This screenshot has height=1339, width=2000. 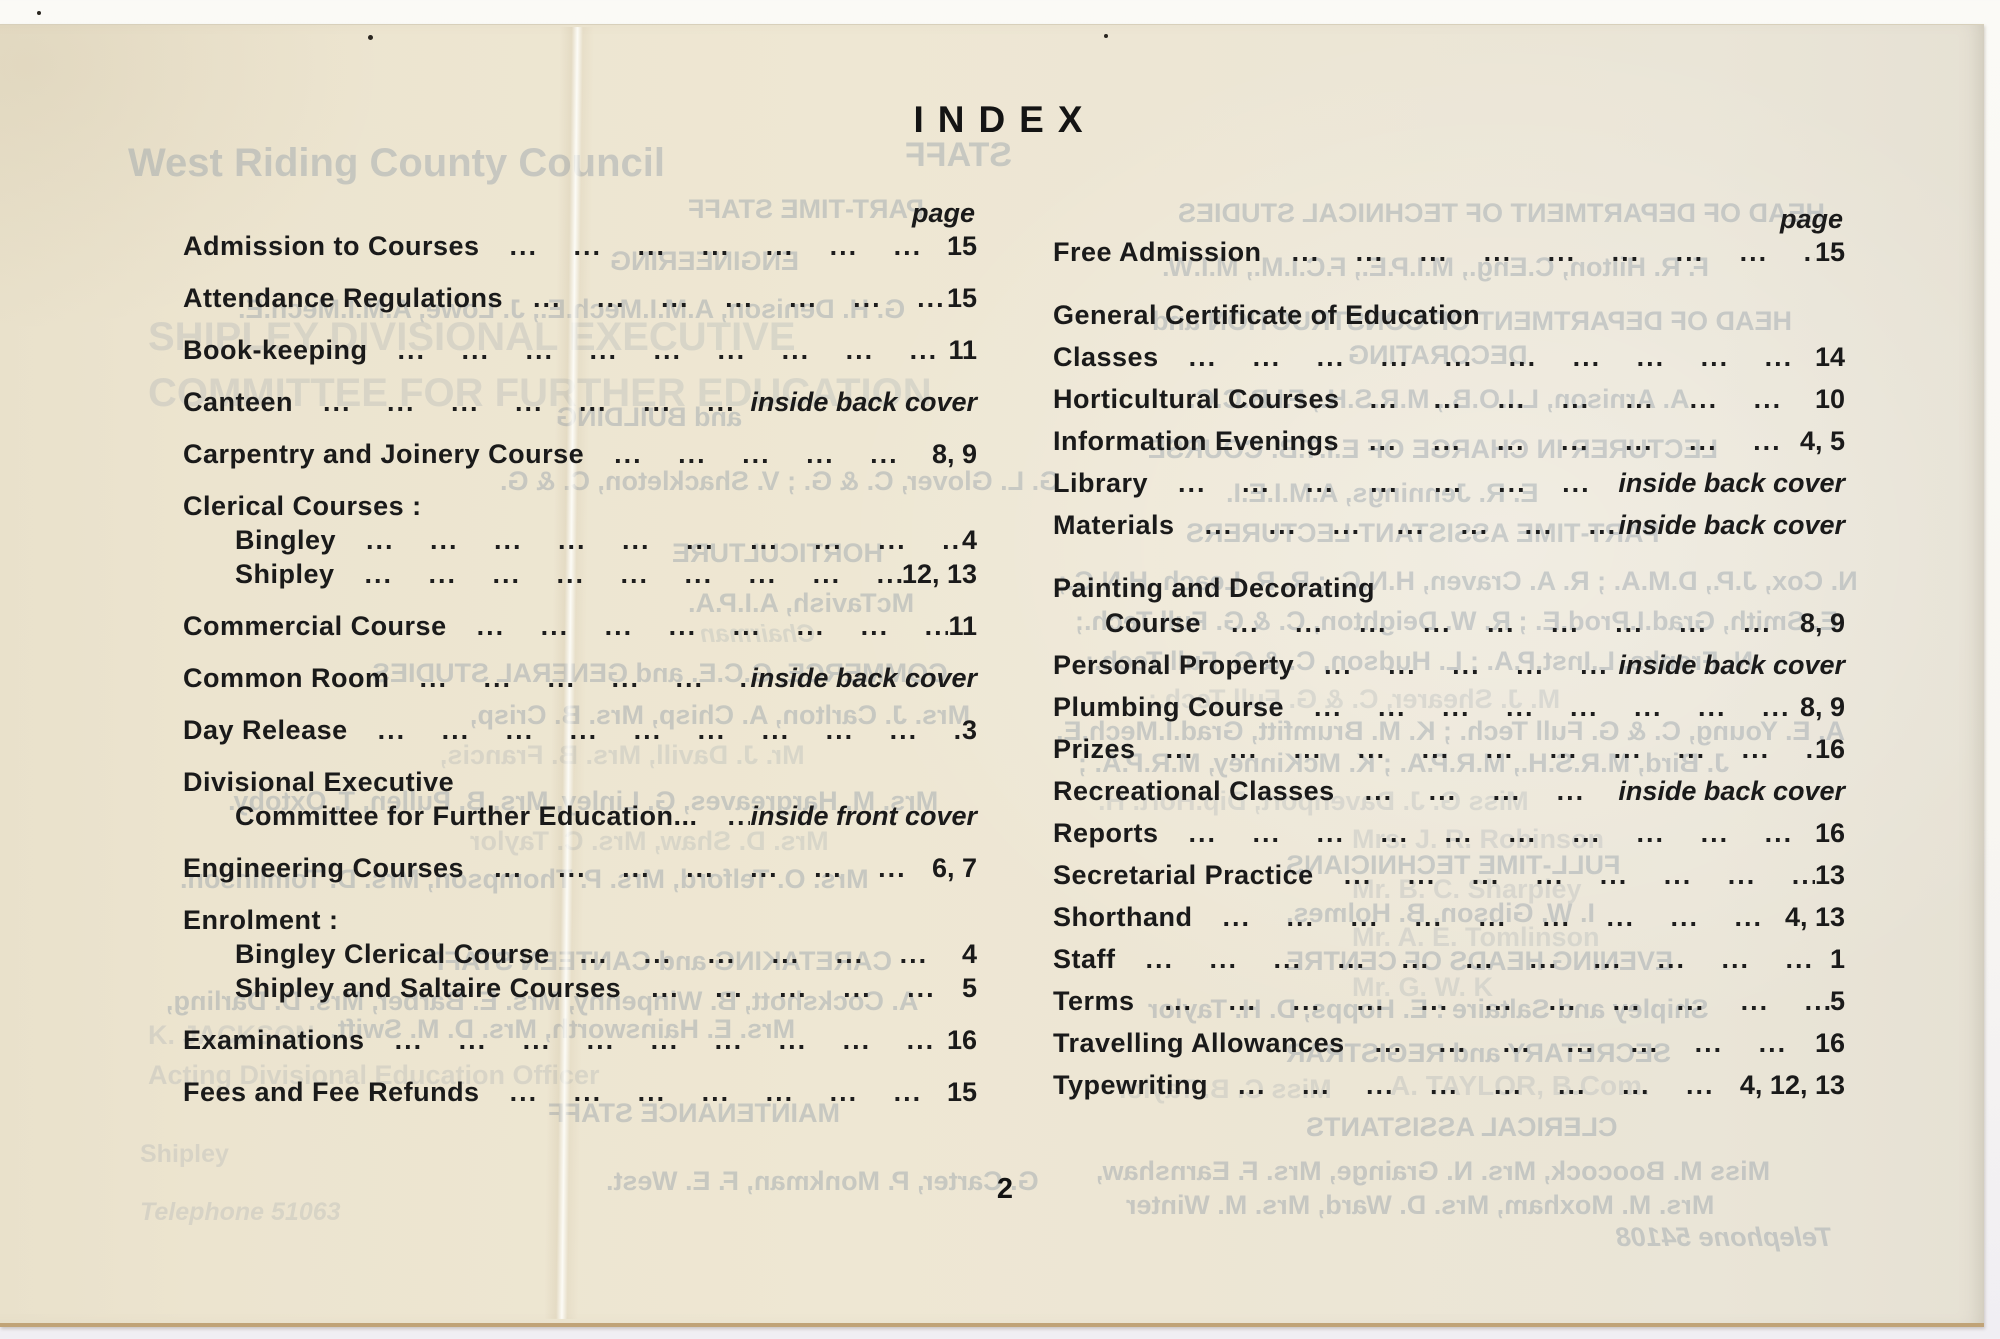 What do you see at coordinates (1814, 917) in the screenshot?
I see `entry-page: 4, 13` at bounding box center [1814, 917].